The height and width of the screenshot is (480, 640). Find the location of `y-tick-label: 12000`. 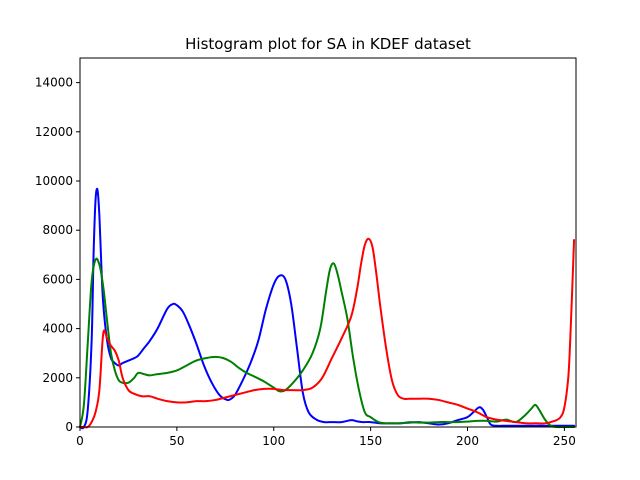

y-tick-label: 12000 is located at coordinates (54, 132).